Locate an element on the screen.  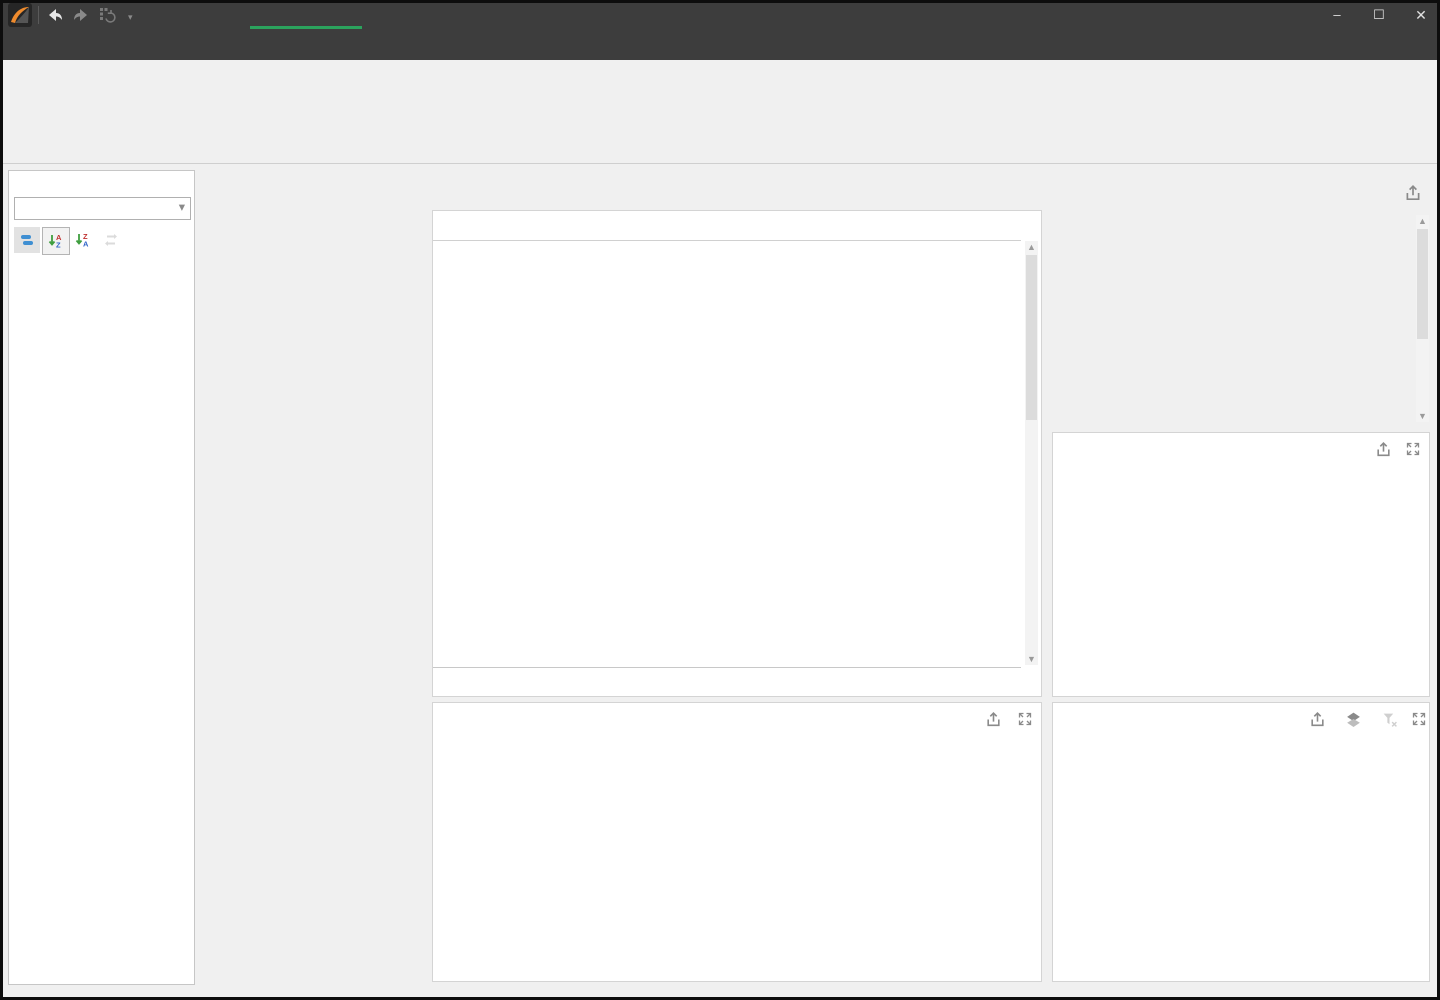
data-items-panel is located at coordinates (316, 575).